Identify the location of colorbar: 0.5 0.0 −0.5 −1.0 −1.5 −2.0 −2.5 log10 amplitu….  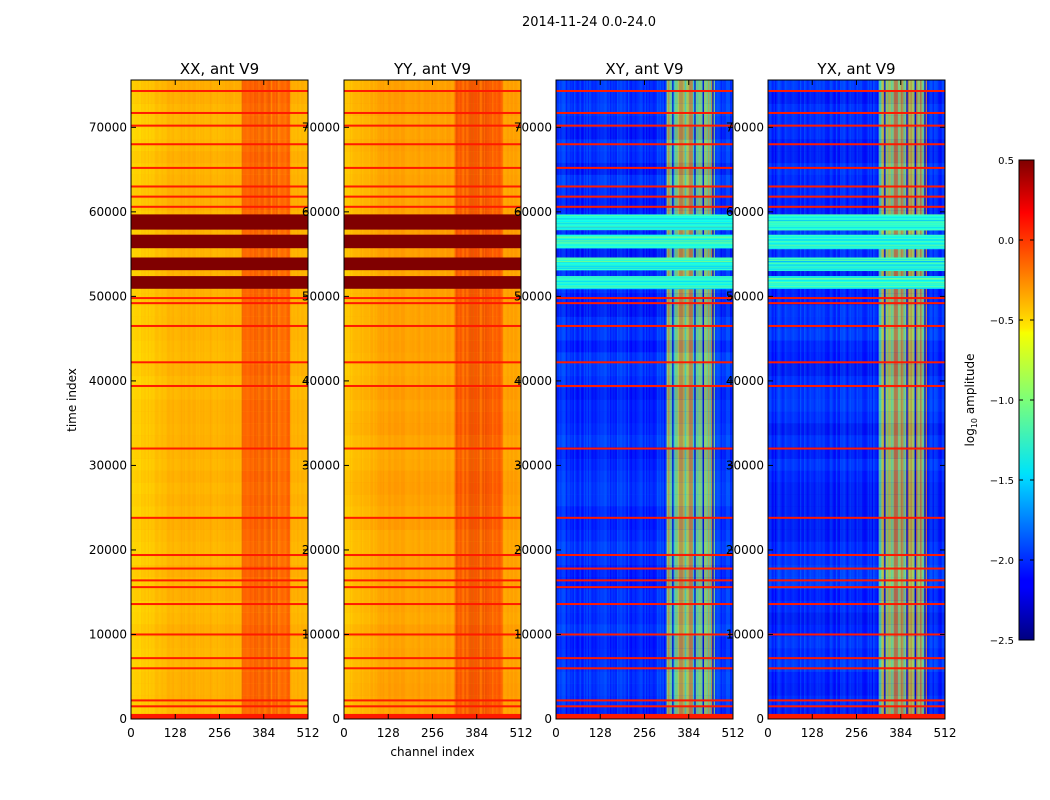
(999, 401).